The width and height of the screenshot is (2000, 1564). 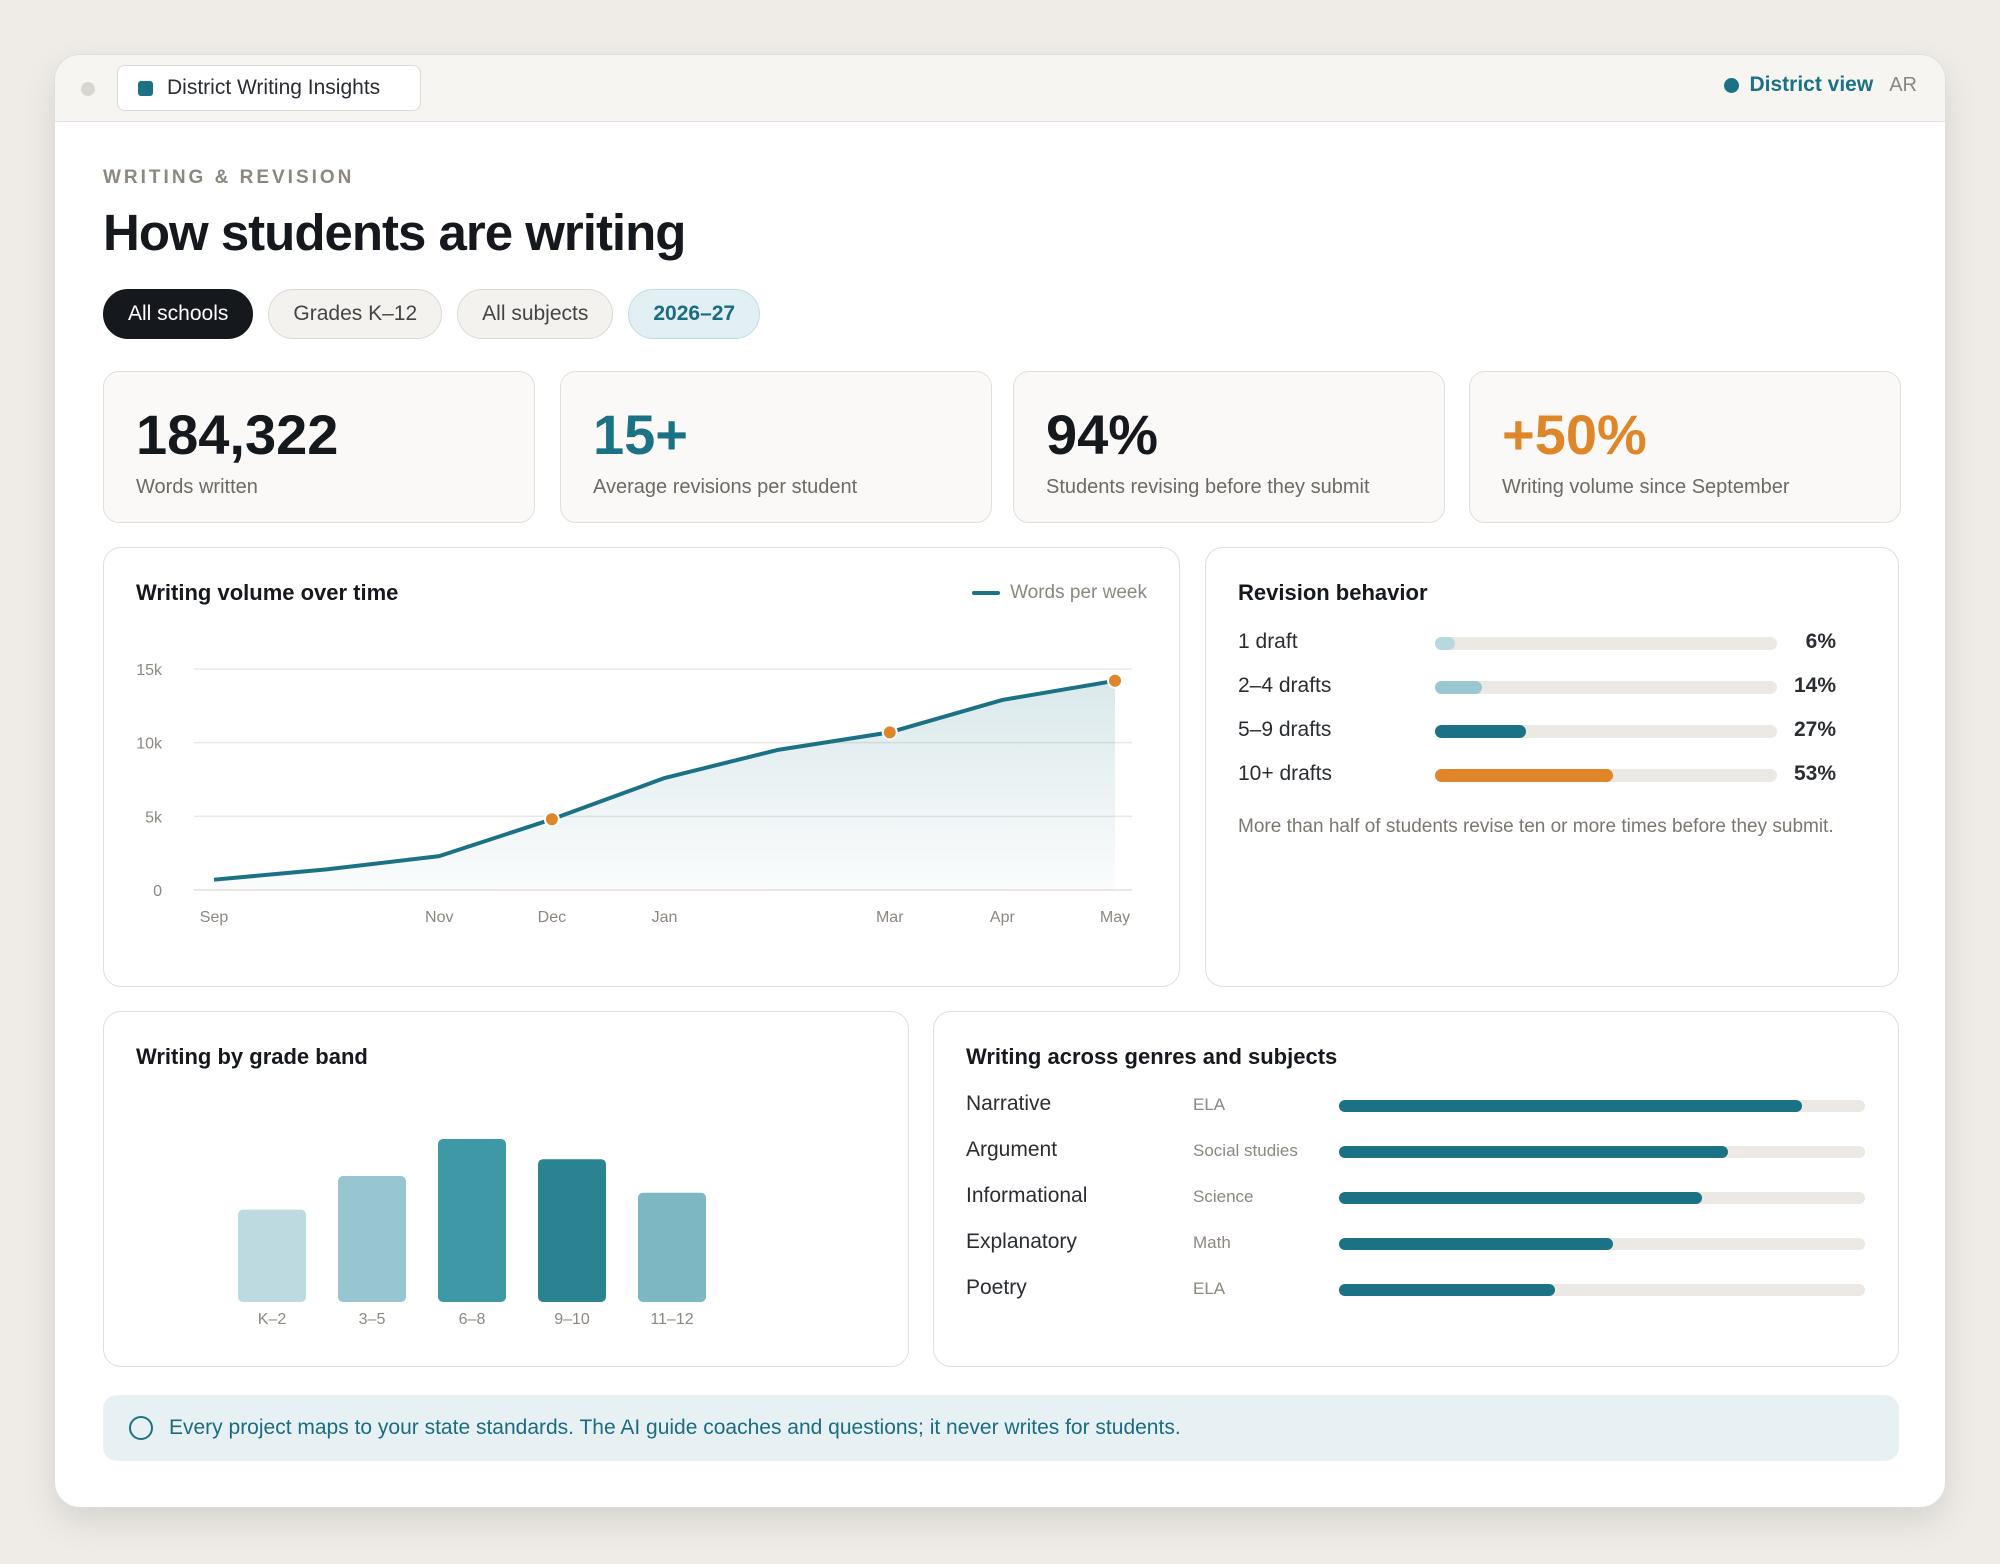 I want to click on kpi-card-revisions: 15+ Average revisions per student, so click(x=776, y=447).